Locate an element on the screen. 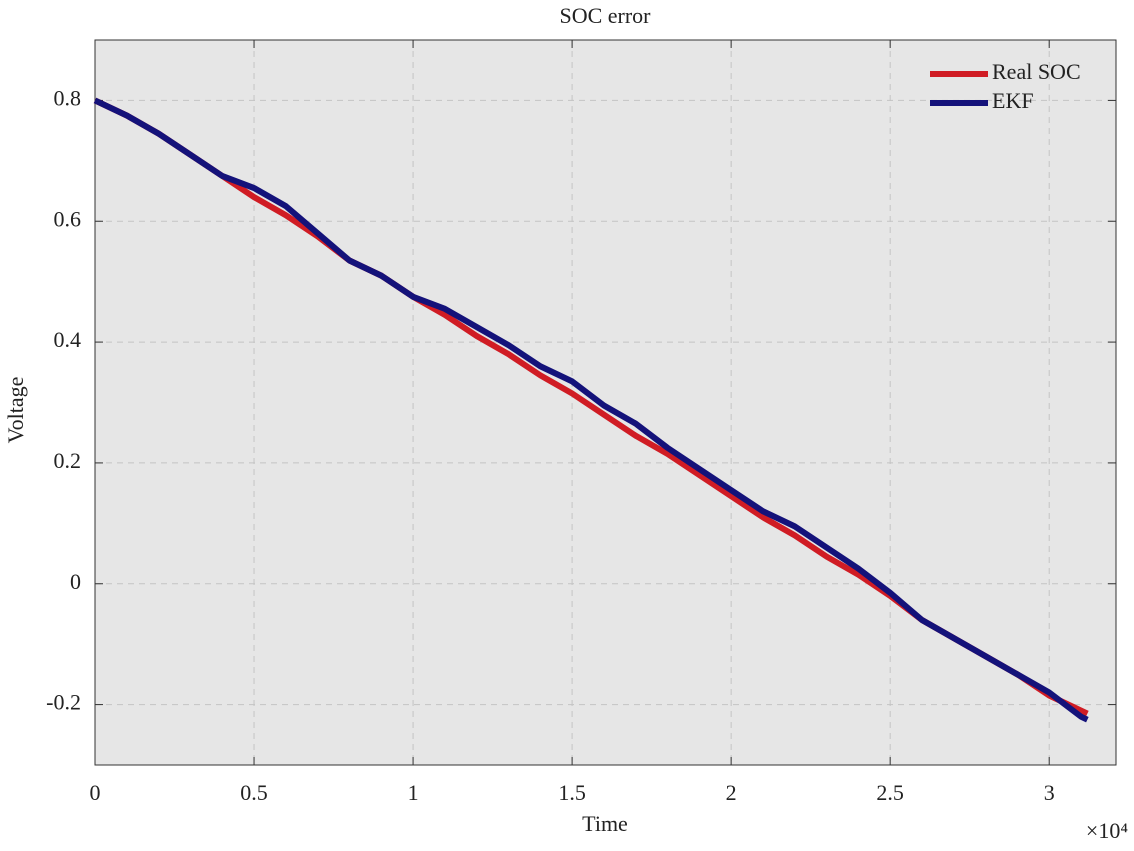 This screenshot has width=1134, height=851. x-scale-label: ×10⁴ is located at coordinates (1107, 830).